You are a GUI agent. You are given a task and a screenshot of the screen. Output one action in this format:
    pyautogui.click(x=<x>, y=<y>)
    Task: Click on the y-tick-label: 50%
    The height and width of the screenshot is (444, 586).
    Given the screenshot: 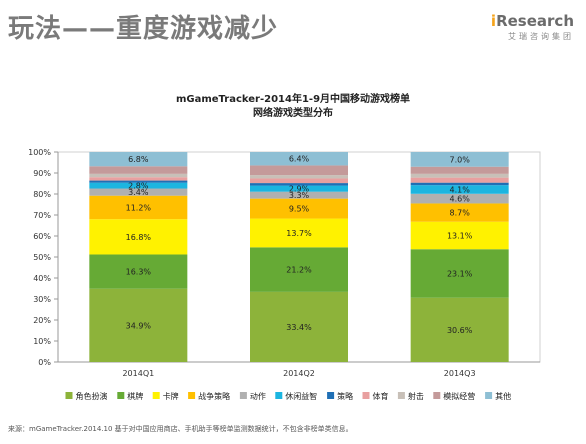 What is the action you would take?
    pyautogui.click(x=42, y=257)
    